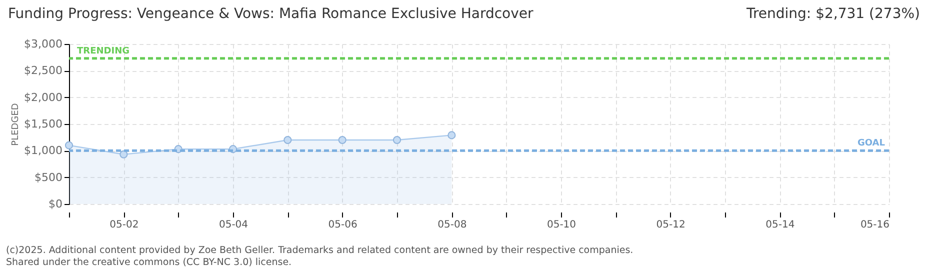  I want to click on y-tick-label: $1,000, so click(43, 151).